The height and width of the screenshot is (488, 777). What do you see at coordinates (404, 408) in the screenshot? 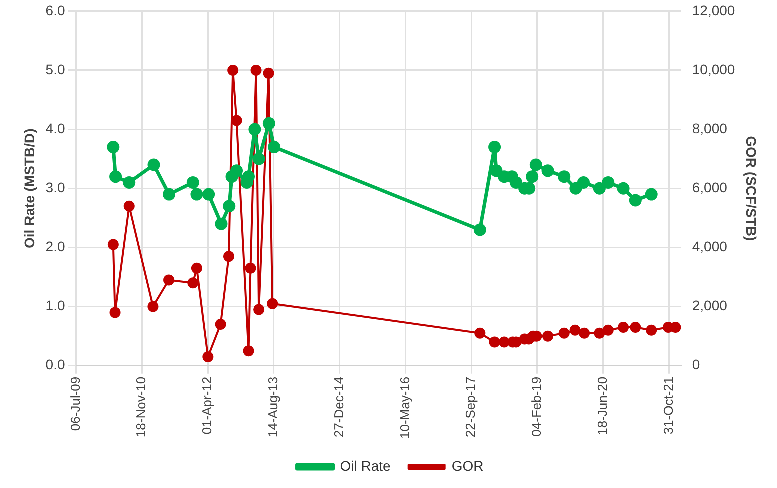
I see `x-tick-label: 10-May-16` at bounding box center [404, 408].